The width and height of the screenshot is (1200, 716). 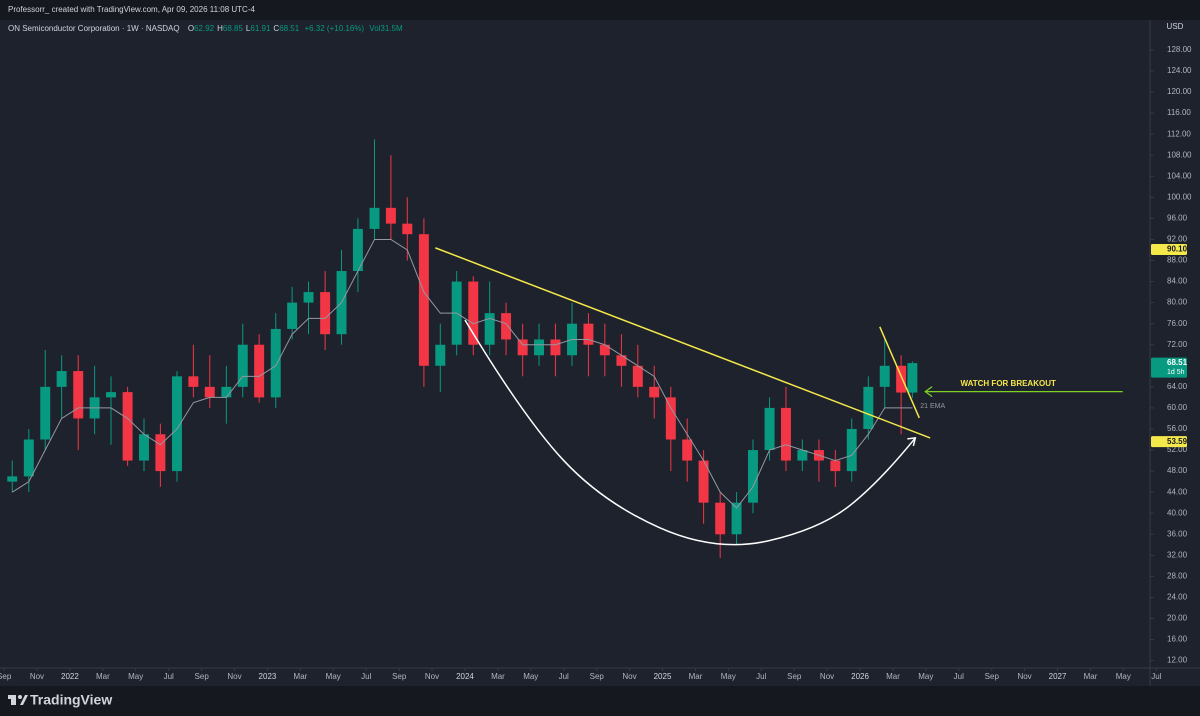 What do you see at coordinates (1177, 362) in the screenshot?
I see `price-label: 68.51` at bounding box center [1177, 362].